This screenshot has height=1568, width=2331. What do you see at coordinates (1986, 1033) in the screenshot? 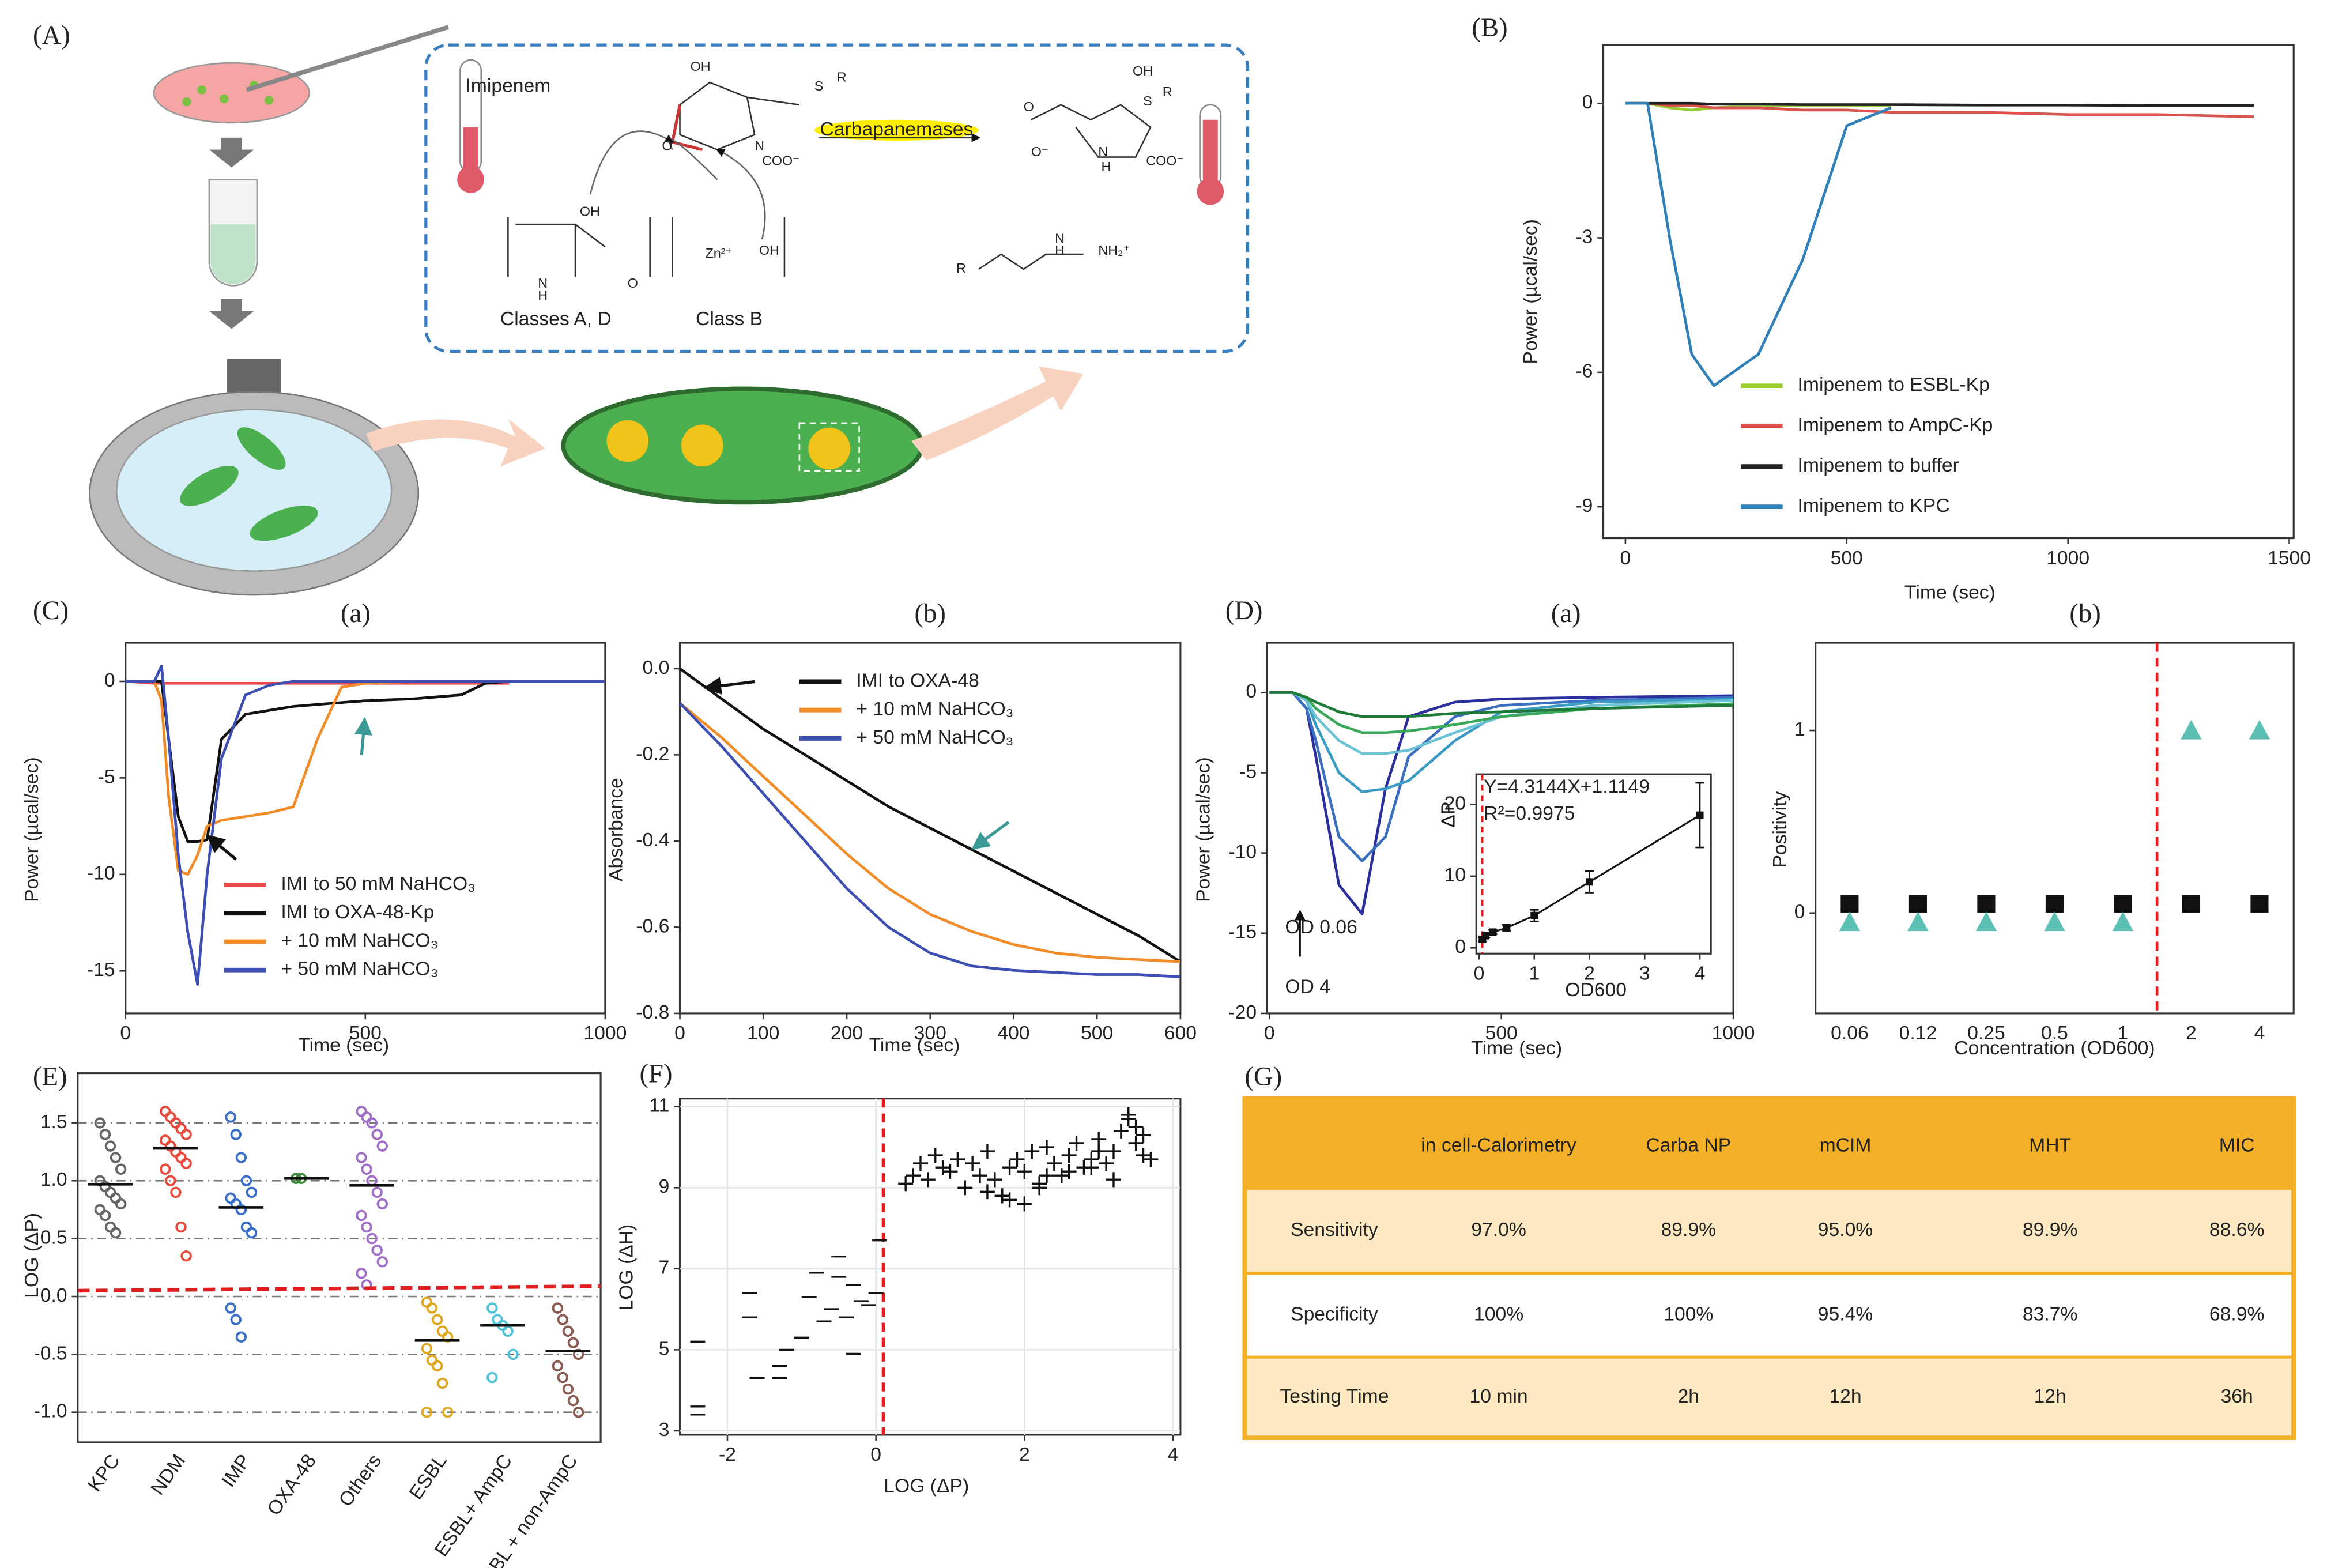
I see `x-tick-label: 0.25` at bounding box center [1986, 1033].